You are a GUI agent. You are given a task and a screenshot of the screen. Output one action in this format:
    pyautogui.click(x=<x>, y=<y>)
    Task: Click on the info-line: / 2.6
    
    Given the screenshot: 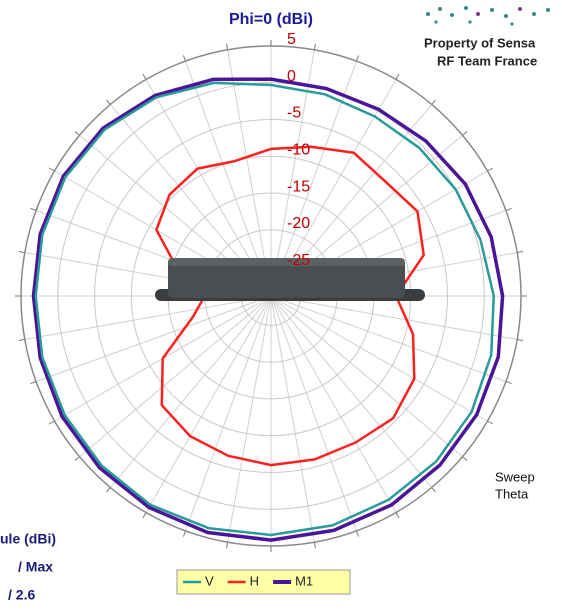 What is the action you would take?
    pyautogui.click(x=21, y=595)
    